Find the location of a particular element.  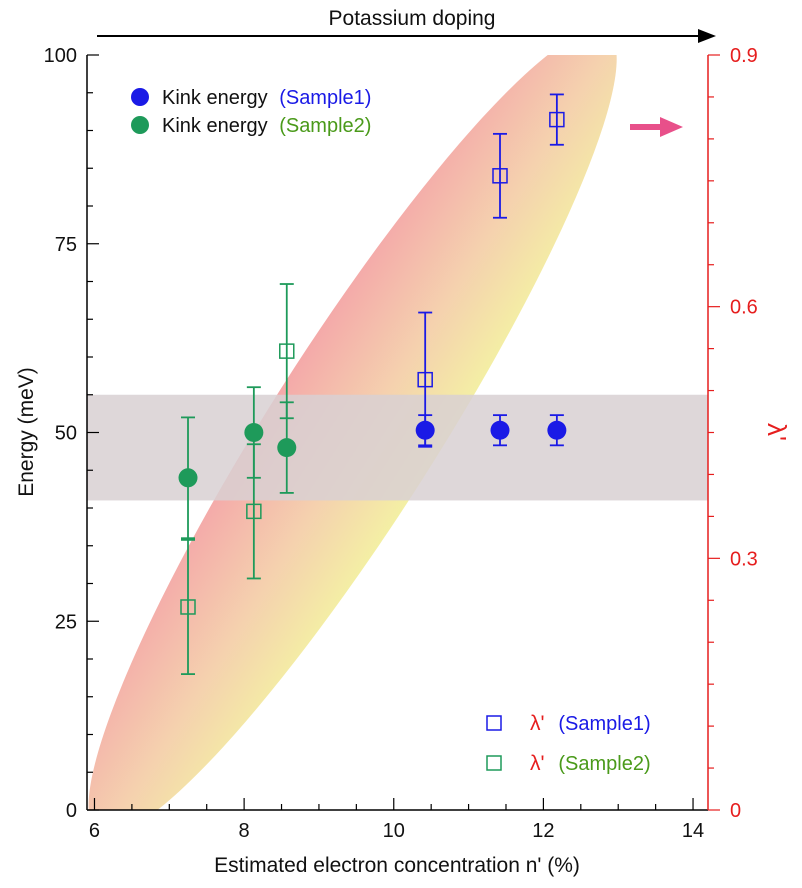

x-tick-label: 6 is located at coordinates (94, 831).